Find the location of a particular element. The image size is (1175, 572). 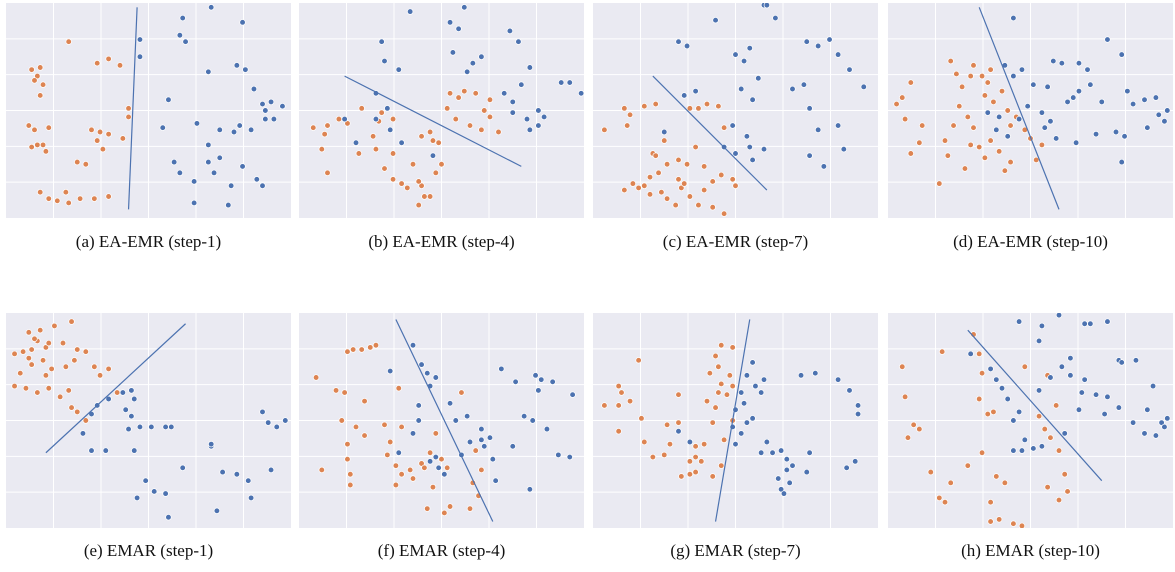

subfigure-caption: (c) EA-EMR (step-7) is located at coordinates (735, 241).